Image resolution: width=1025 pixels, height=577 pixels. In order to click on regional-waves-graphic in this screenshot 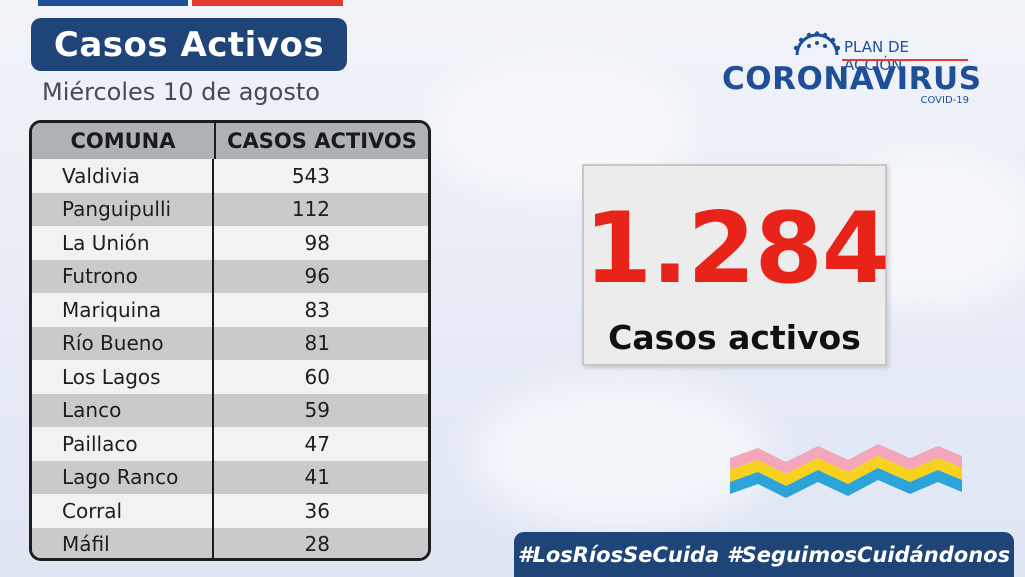, I will do `click(846, 471)`.